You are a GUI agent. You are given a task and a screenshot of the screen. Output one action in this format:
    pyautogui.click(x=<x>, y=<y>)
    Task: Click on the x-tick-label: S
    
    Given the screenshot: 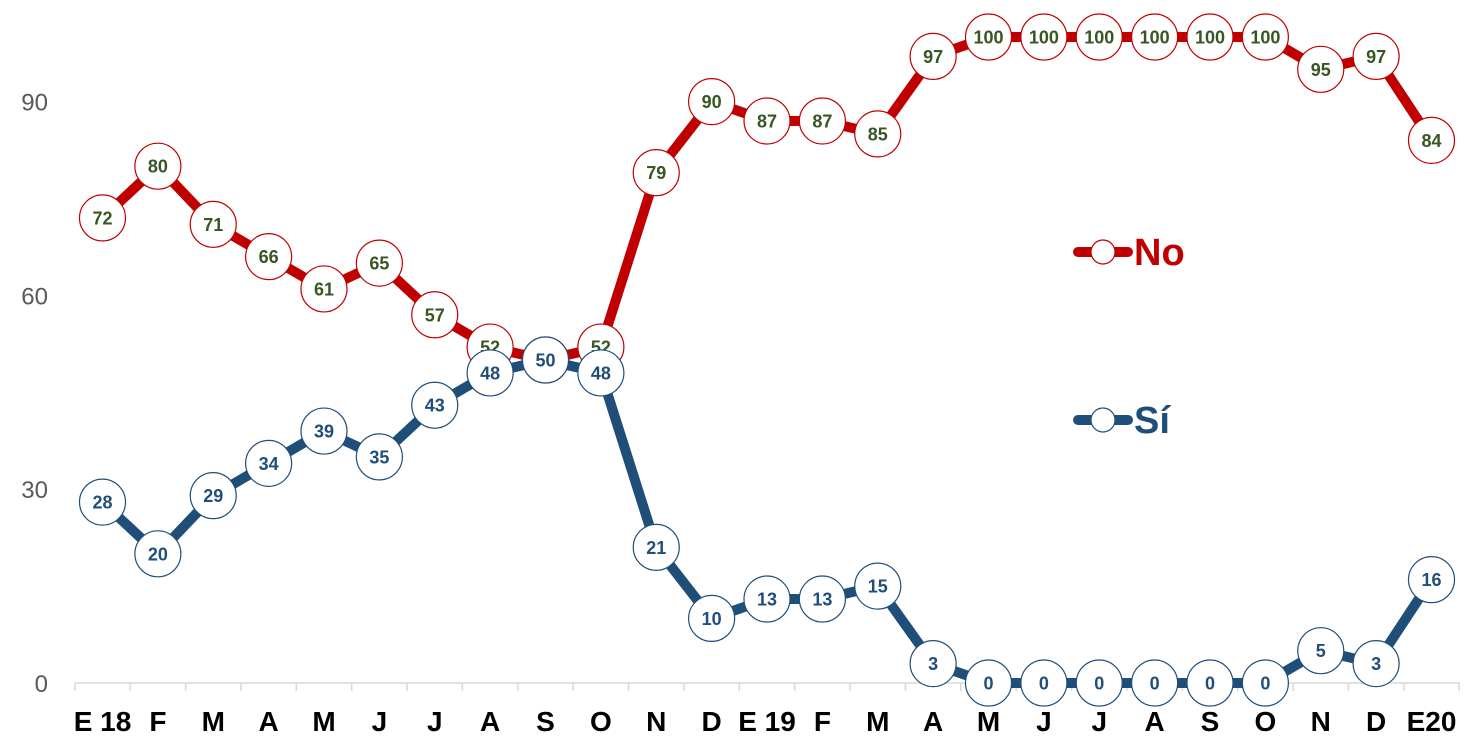 What is the action you would take?
    pyautogui.click(x=1210, y=721)
    